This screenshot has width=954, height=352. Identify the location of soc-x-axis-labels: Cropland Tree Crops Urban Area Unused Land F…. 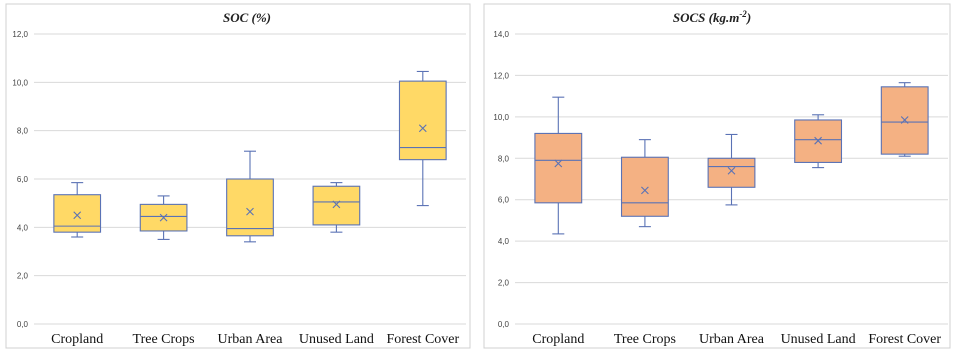
(255, 339).